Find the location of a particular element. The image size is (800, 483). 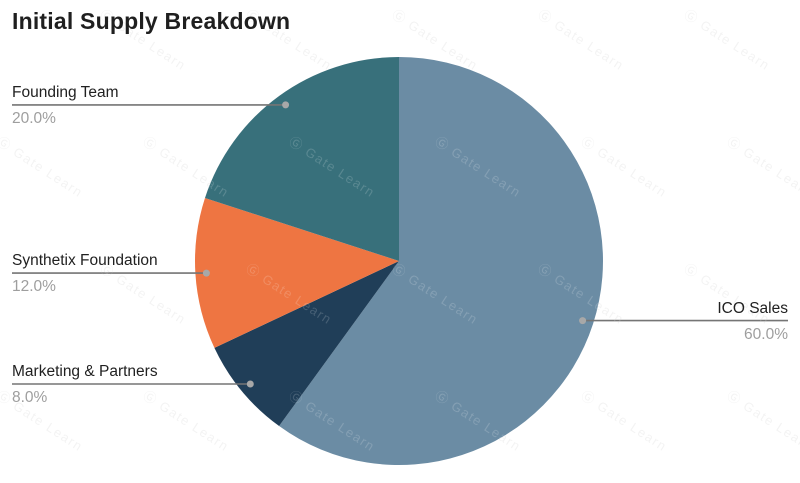

slice-pct-text: 8.0% is located at coordinates (30, 398).